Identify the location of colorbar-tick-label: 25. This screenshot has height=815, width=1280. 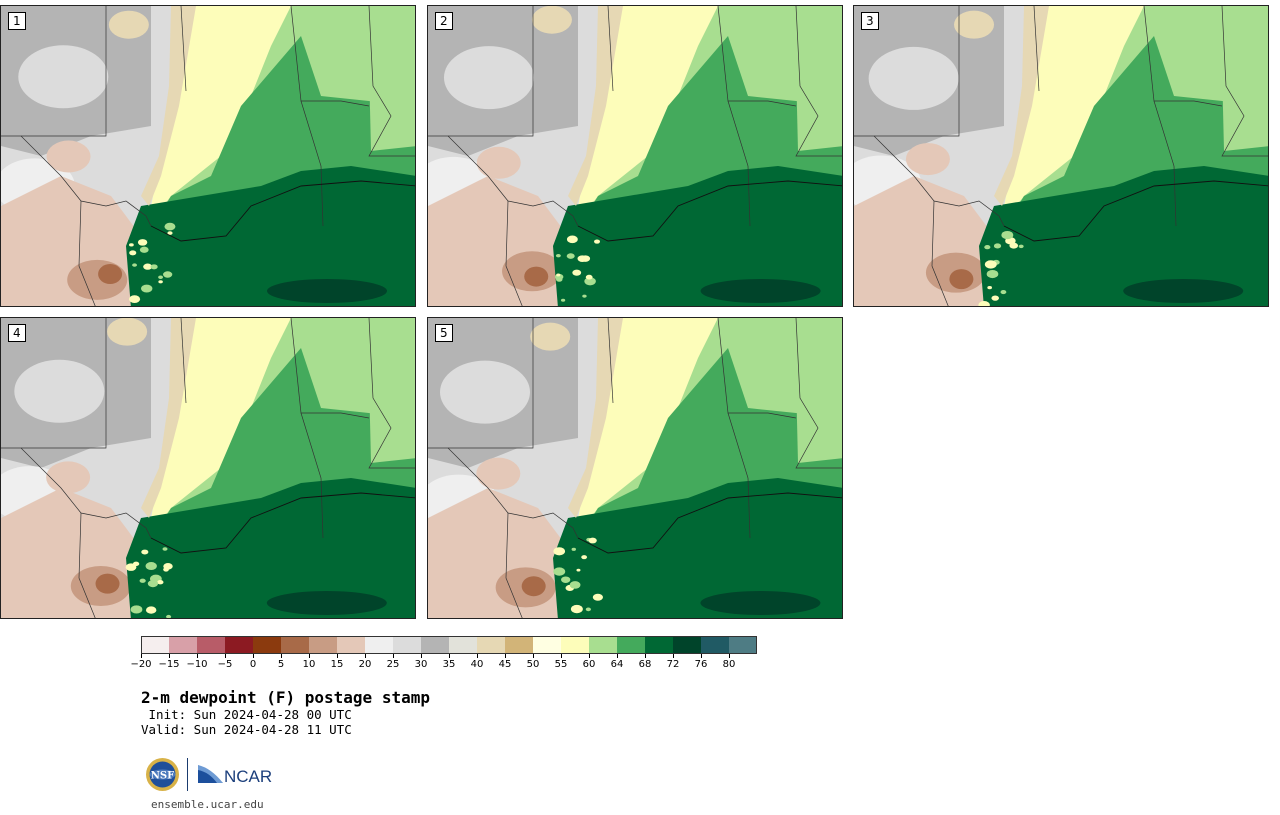
(393, 664).